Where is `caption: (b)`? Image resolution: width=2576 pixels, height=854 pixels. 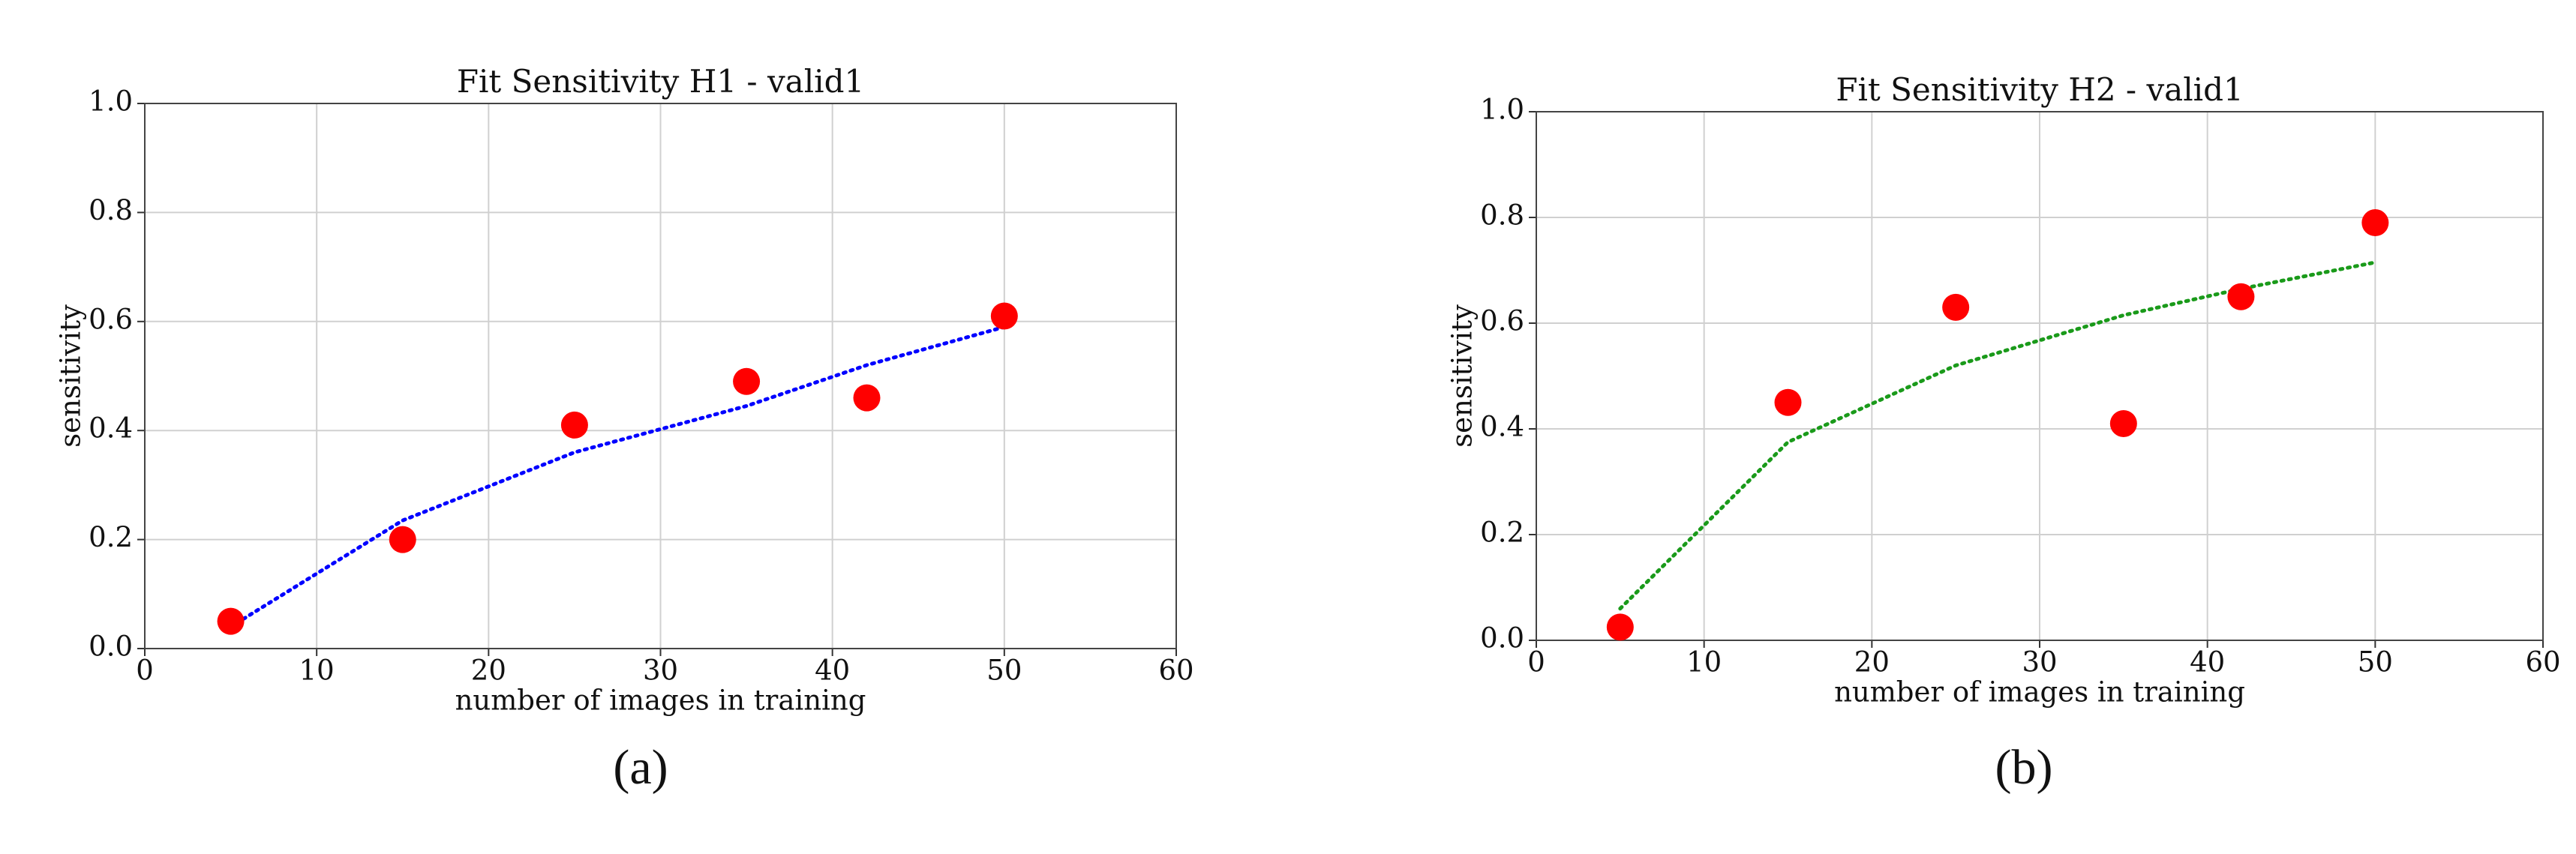 caption: (b) is located at coordinates (2024, 767).